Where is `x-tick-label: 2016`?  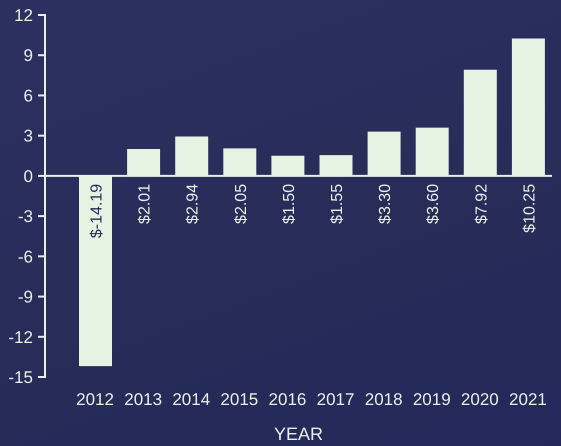 x-tick-label: 2016 is located at coordinates (287, 400).